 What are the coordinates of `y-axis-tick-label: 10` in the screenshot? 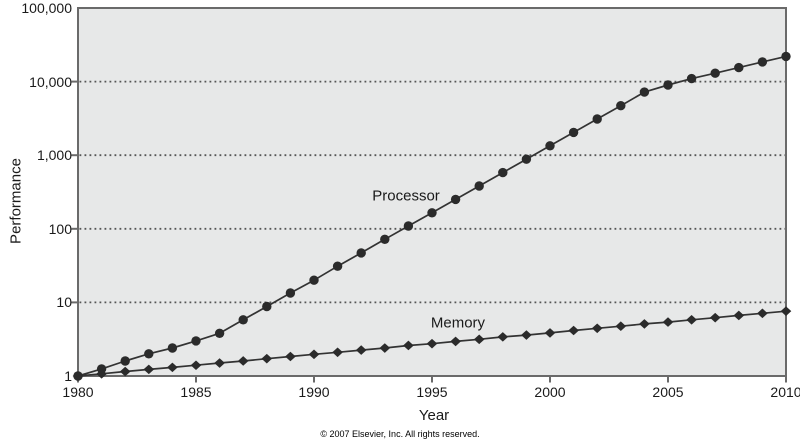 It's located at (64, 302).